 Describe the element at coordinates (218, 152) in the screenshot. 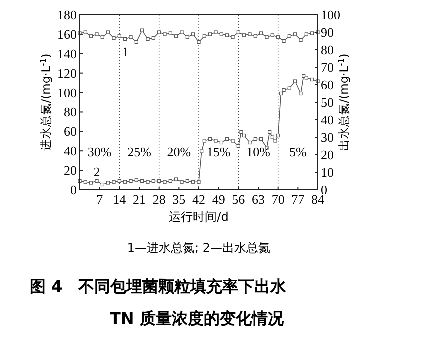

I see `annotation: 15%` at that location.